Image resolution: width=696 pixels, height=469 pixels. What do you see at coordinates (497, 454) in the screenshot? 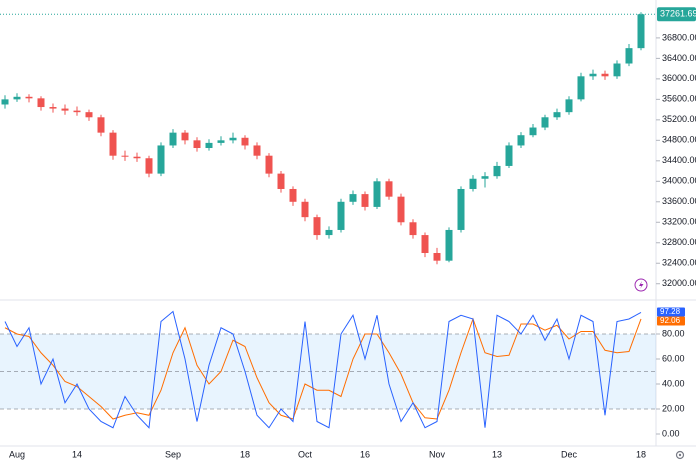
I see `x-tick-label: 13` at bounding box center [497, 454].